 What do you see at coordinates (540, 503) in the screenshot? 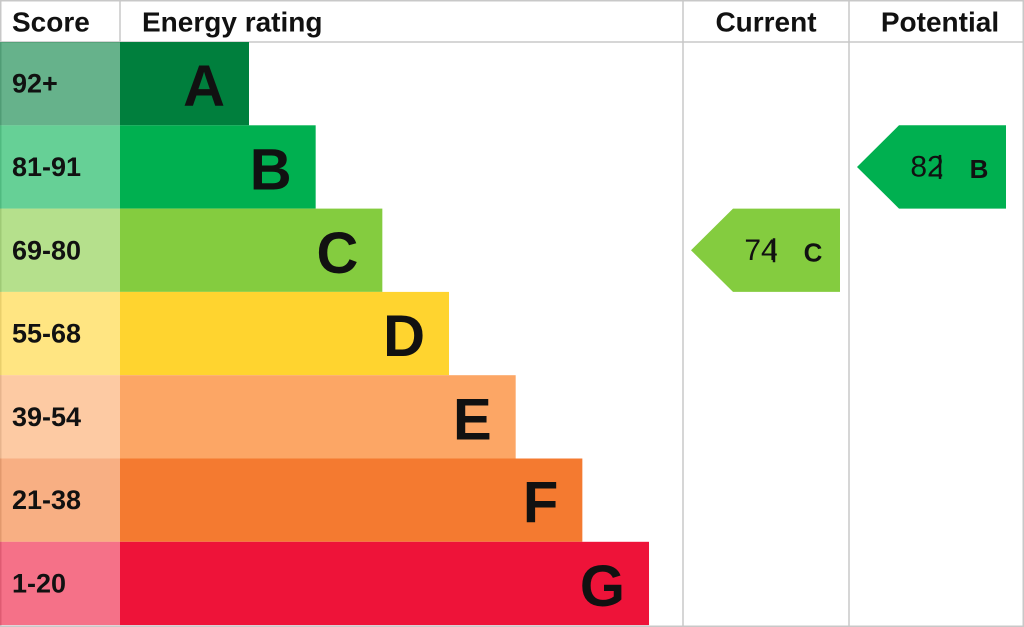
I see `rating-letter: F` at bounding box center [540, 503].